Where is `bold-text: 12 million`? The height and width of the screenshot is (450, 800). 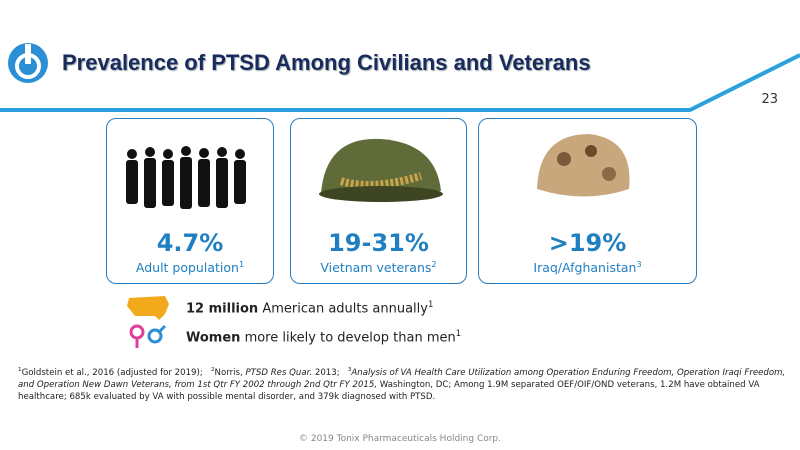 bold-text: 12 million is located at coordinates (222, 309).